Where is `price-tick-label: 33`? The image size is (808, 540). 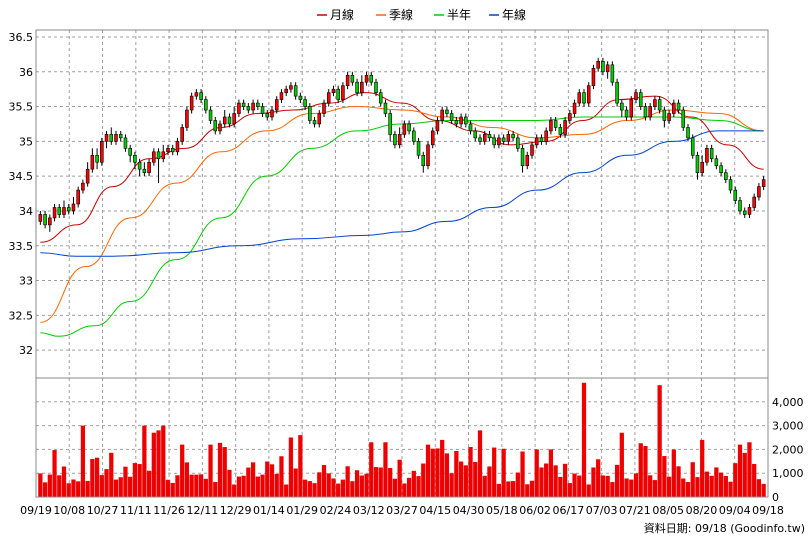
price-tick-label: 33 is located at coordinates (26, 281).